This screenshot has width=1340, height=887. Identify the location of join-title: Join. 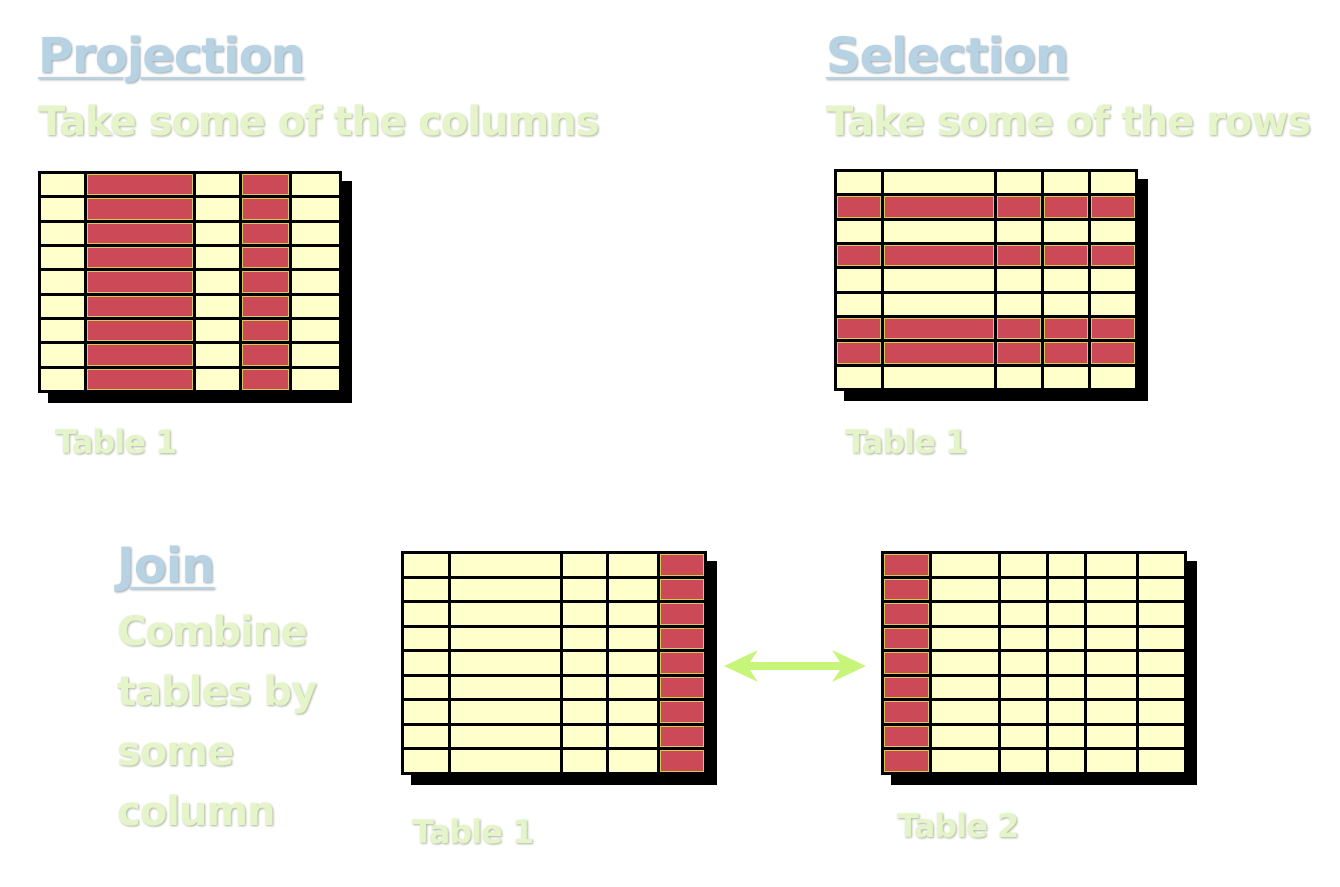
(166, 566).